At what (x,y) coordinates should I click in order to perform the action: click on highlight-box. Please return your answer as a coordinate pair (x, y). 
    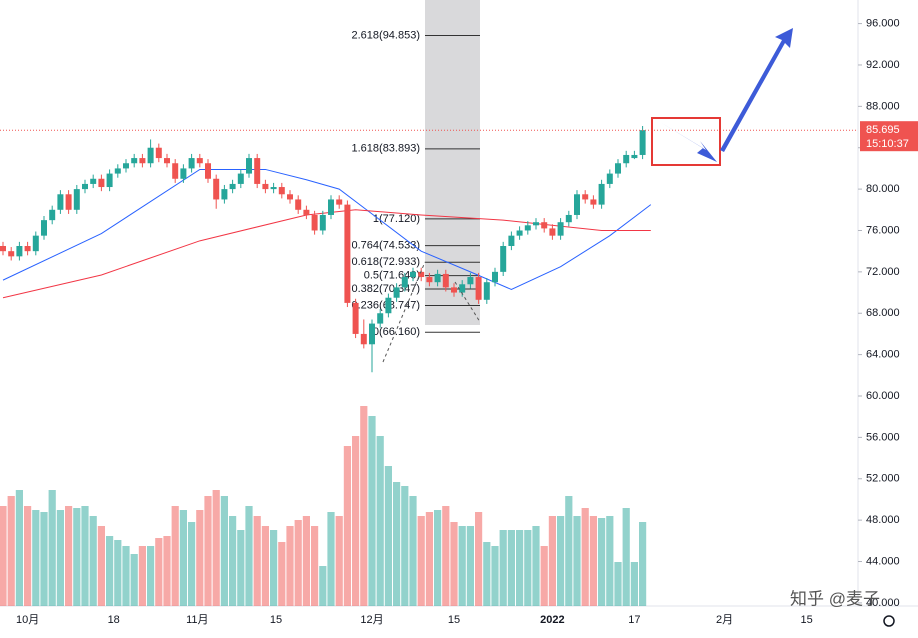
    Looking at the image, I should click on (686, 141).